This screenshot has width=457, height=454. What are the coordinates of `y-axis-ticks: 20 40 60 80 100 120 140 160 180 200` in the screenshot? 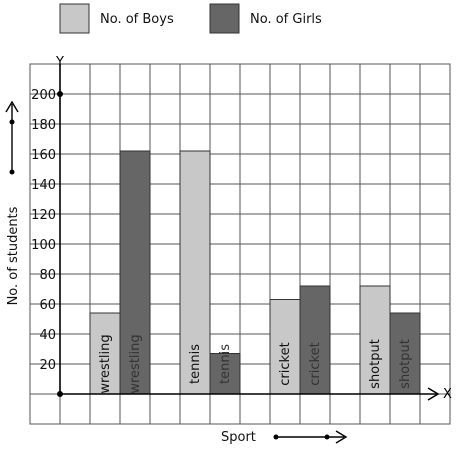 It's located at (43, 230).